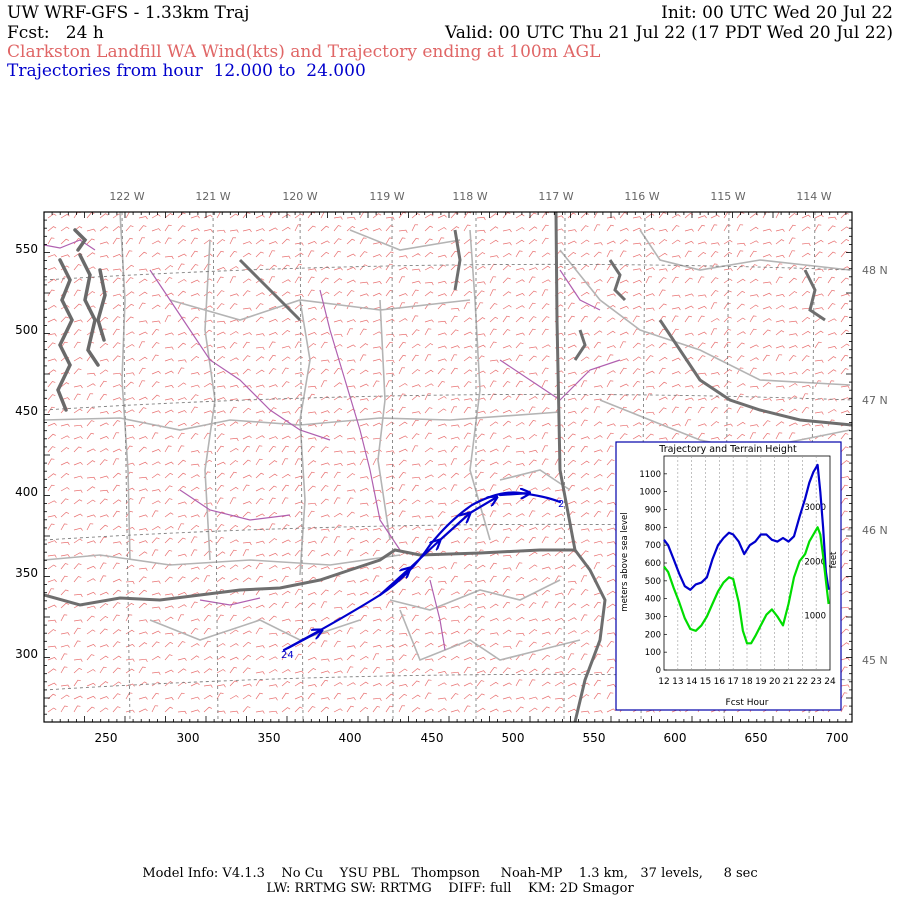  Describe the element at coordinates (641, 196) in the screenshot. I see `longitude-label: 116 W` at that location.